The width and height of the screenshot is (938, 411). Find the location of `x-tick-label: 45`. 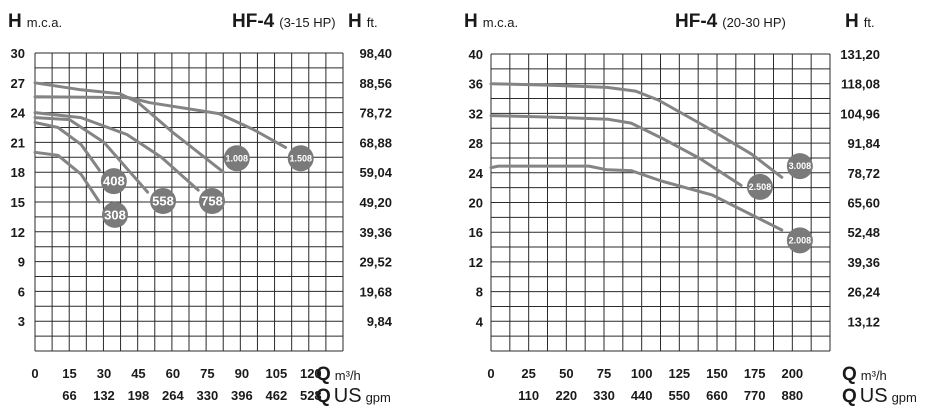

x-tick-label: 45 is located at coordinates (138, 373).